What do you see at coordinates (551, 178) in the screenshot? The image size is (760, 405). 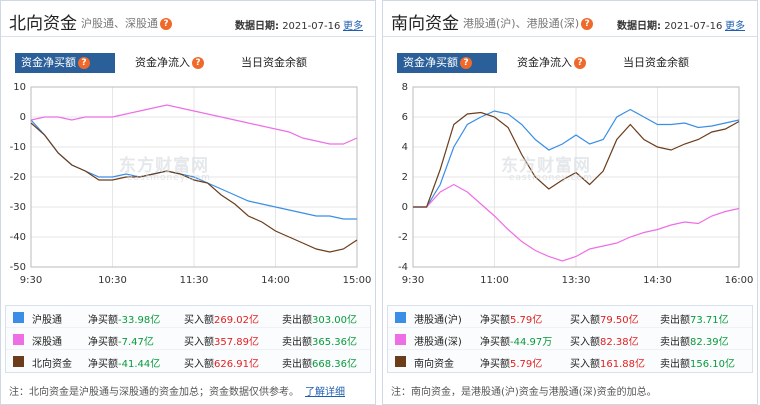 I see `watermark-sub: eastmoney.com` at bounding box center [551, 178].